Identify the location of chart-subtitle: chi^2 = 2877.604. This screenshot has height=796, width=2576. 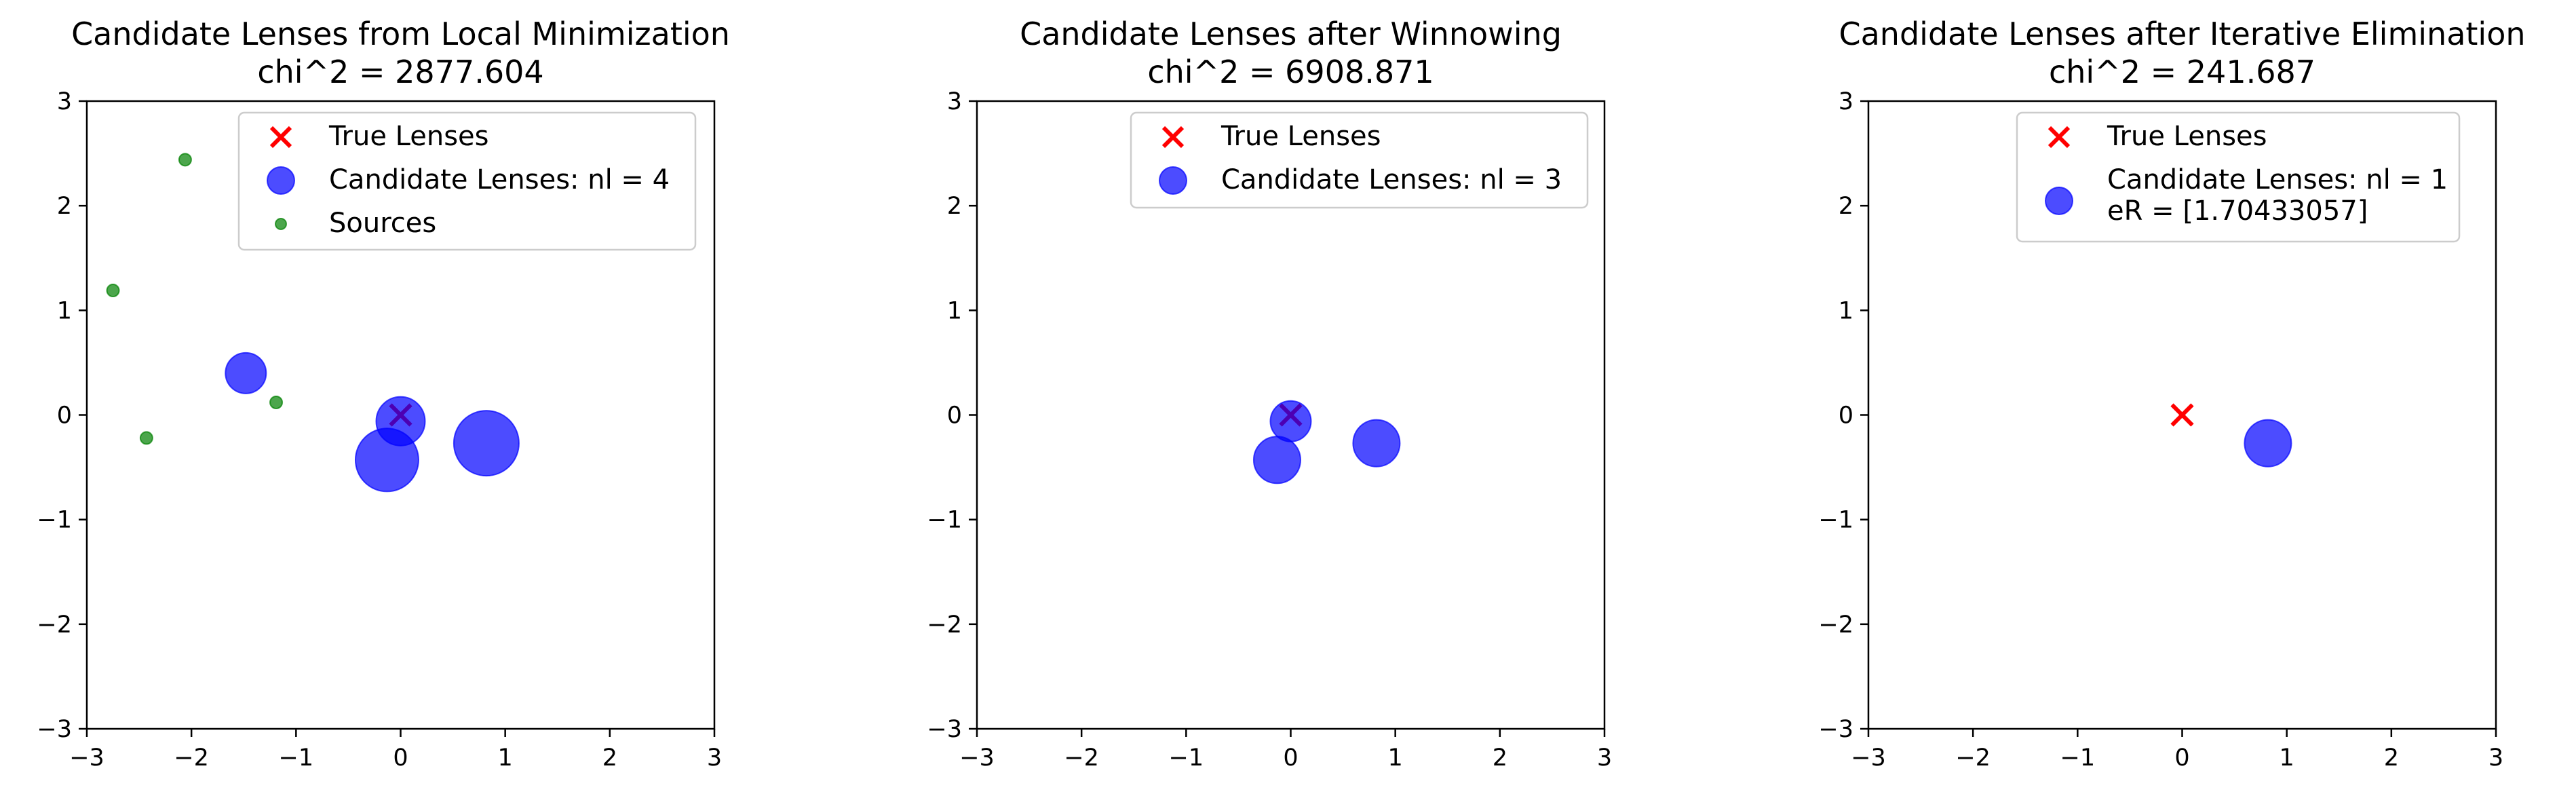
(400, 72).